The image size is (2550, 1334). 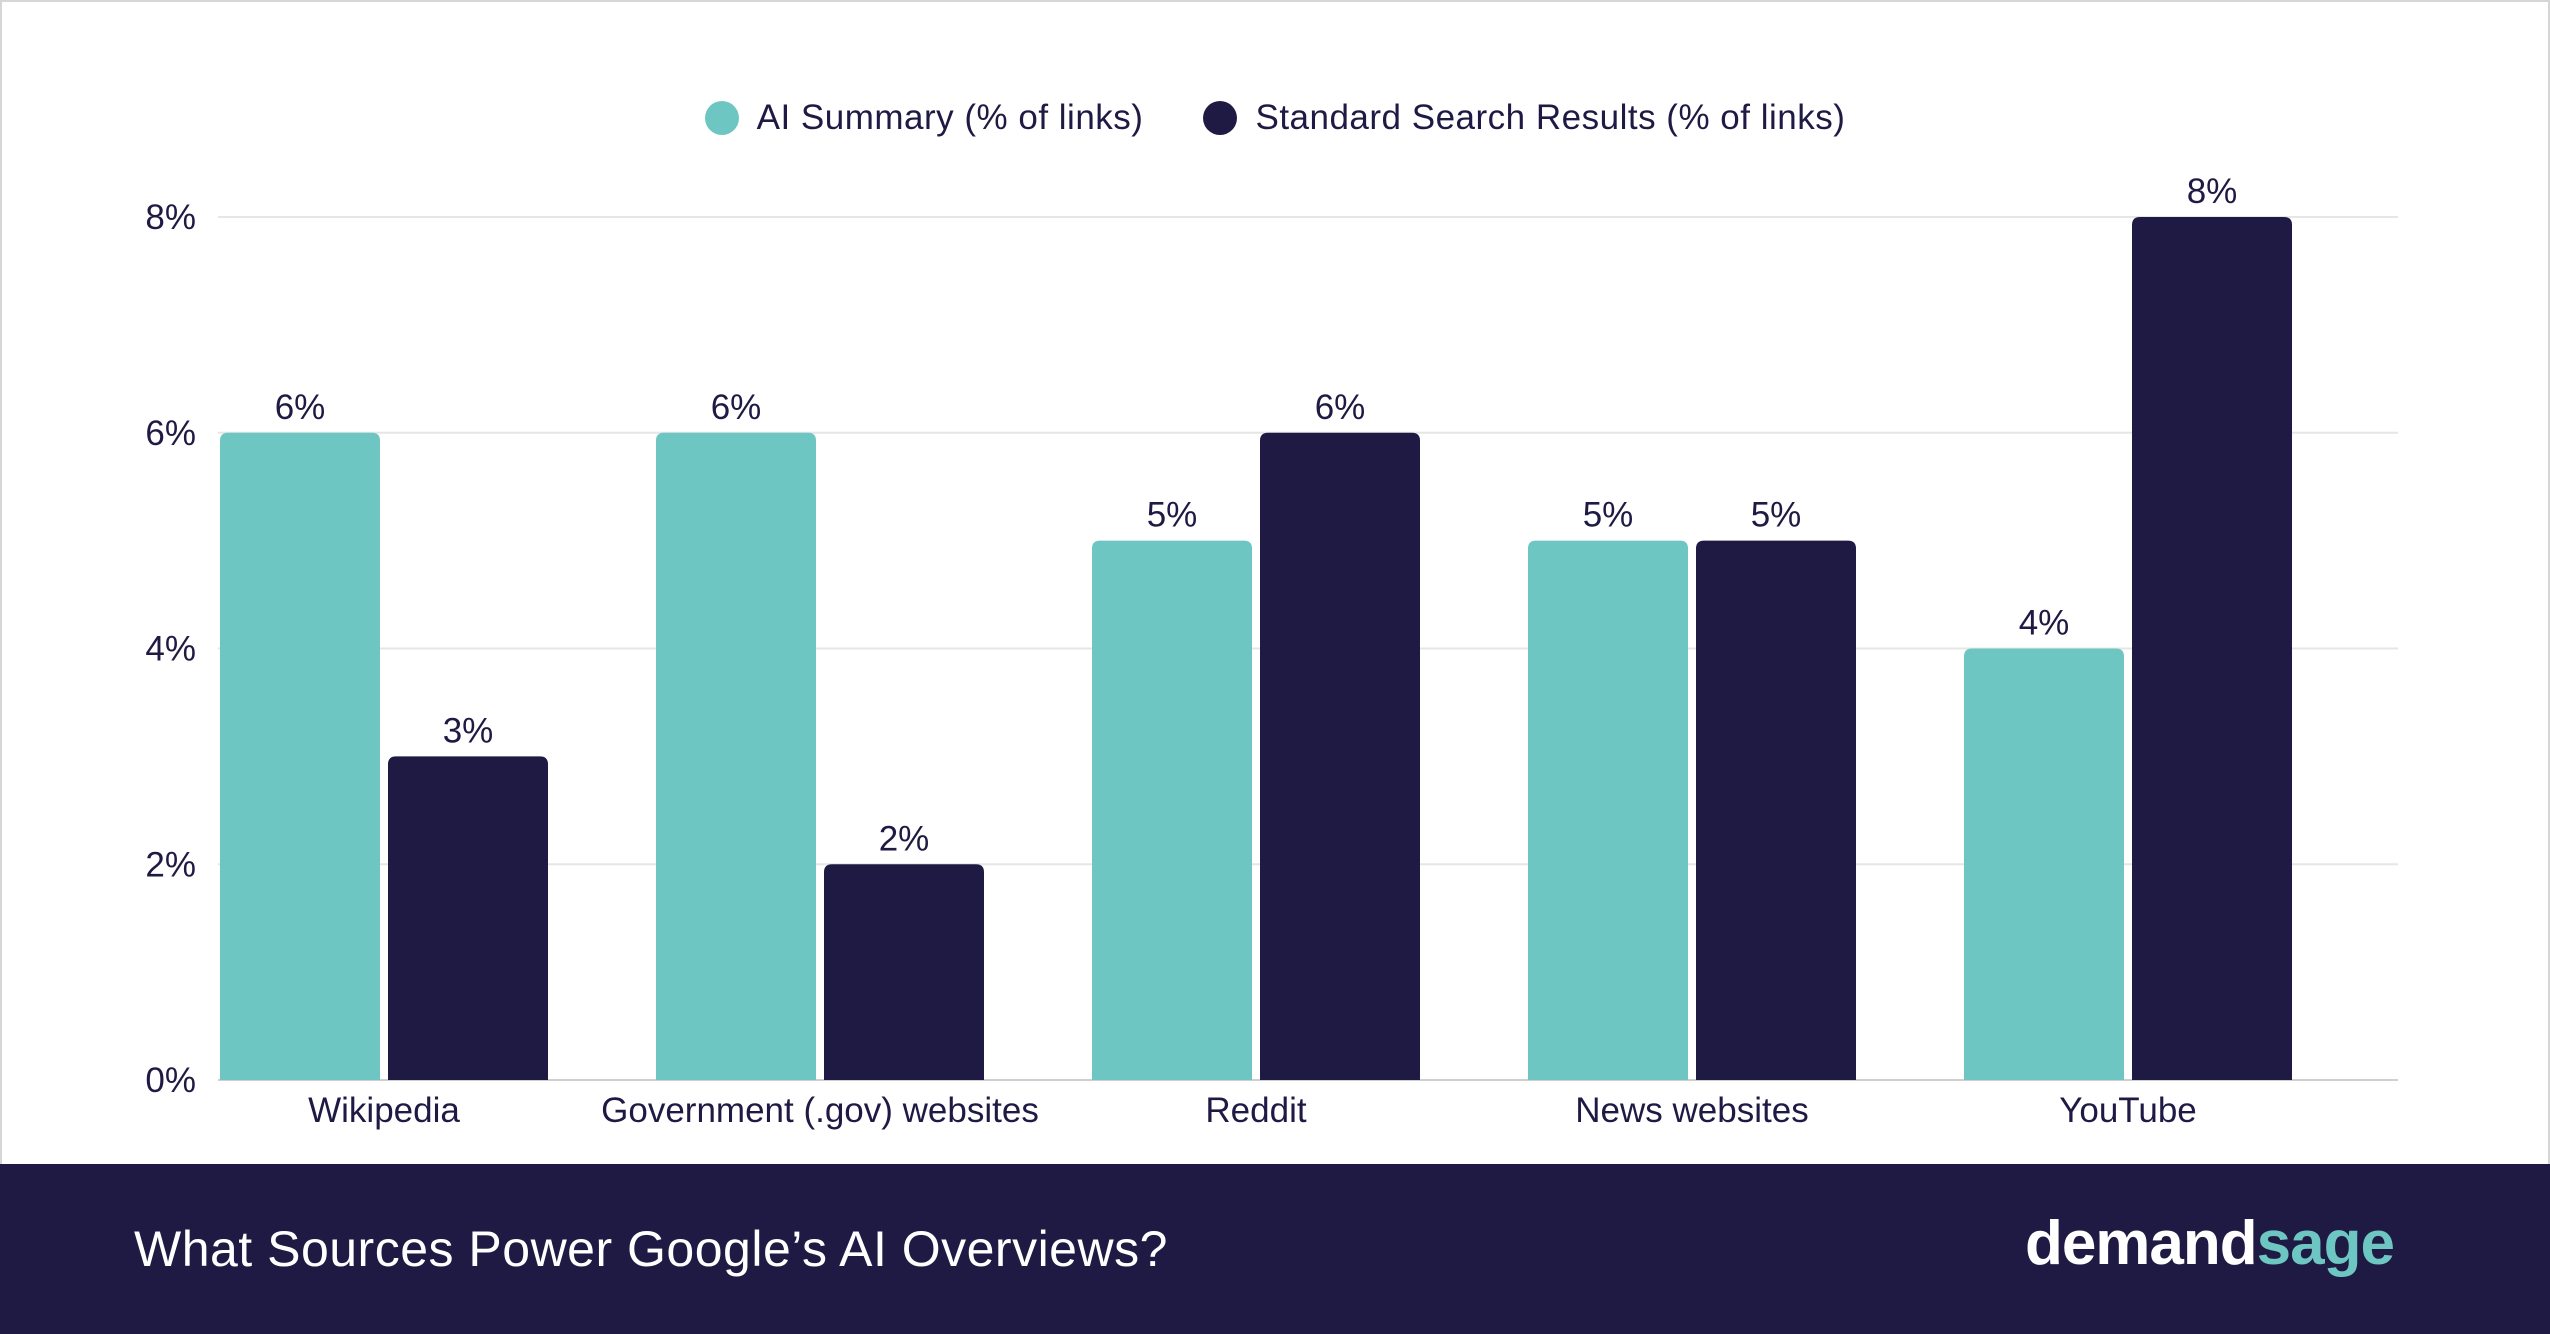 I want to click on legend-item-standard-search: Standard Search Results (% of links), so click(x=1524, y=118).